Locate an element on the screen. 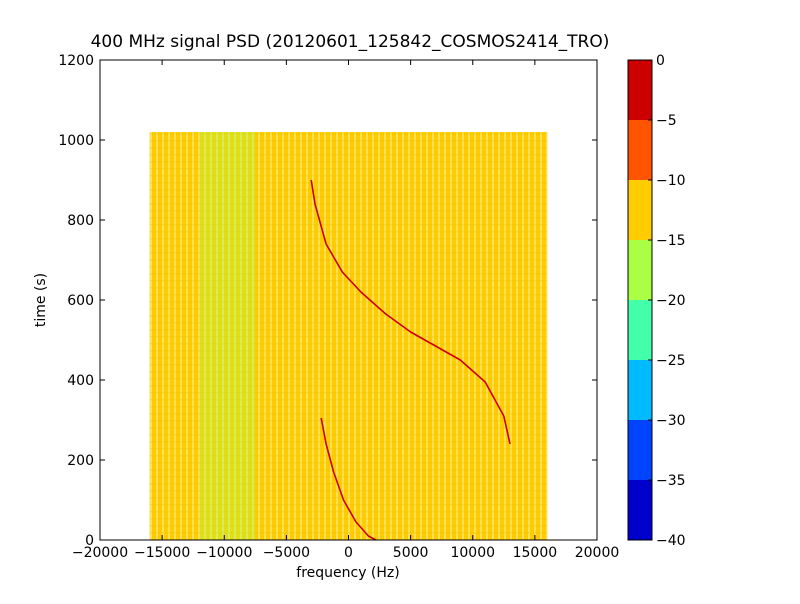  x-tick-label: 20000 is located at coordinates (597, 553).